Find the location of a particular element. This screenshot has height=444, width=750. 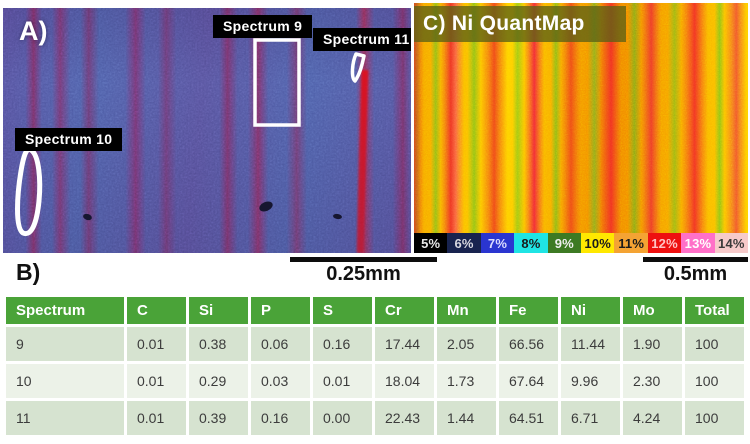

table-cell: 0.39 is located at coordinates (218, 418).